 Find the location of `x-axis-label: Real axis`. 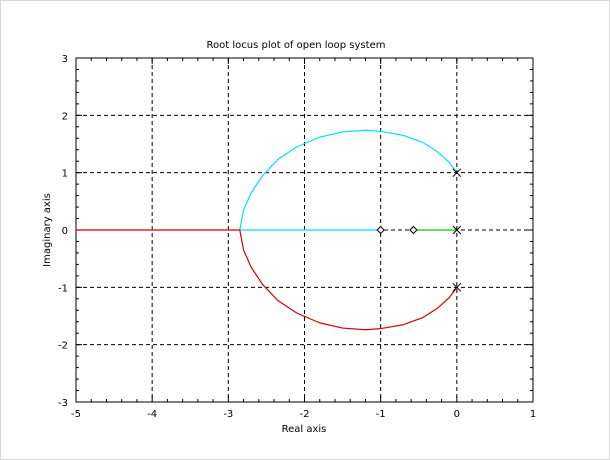

x-axis-label: Real axis is located at coordinates (304, 429).